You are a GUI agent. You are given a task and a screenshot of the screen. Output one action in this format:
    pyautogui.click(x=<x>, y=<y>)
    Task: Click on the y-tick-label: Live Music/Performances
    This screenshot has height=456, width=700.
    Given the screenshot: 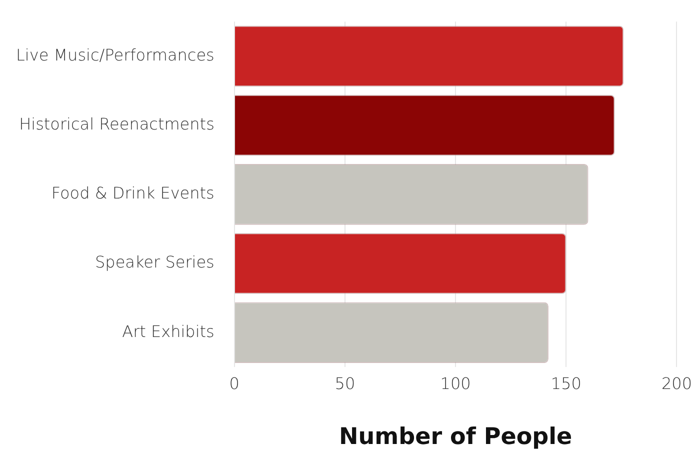 What is the action you would take?
    pyautogui.click(x=115, y=54)
    